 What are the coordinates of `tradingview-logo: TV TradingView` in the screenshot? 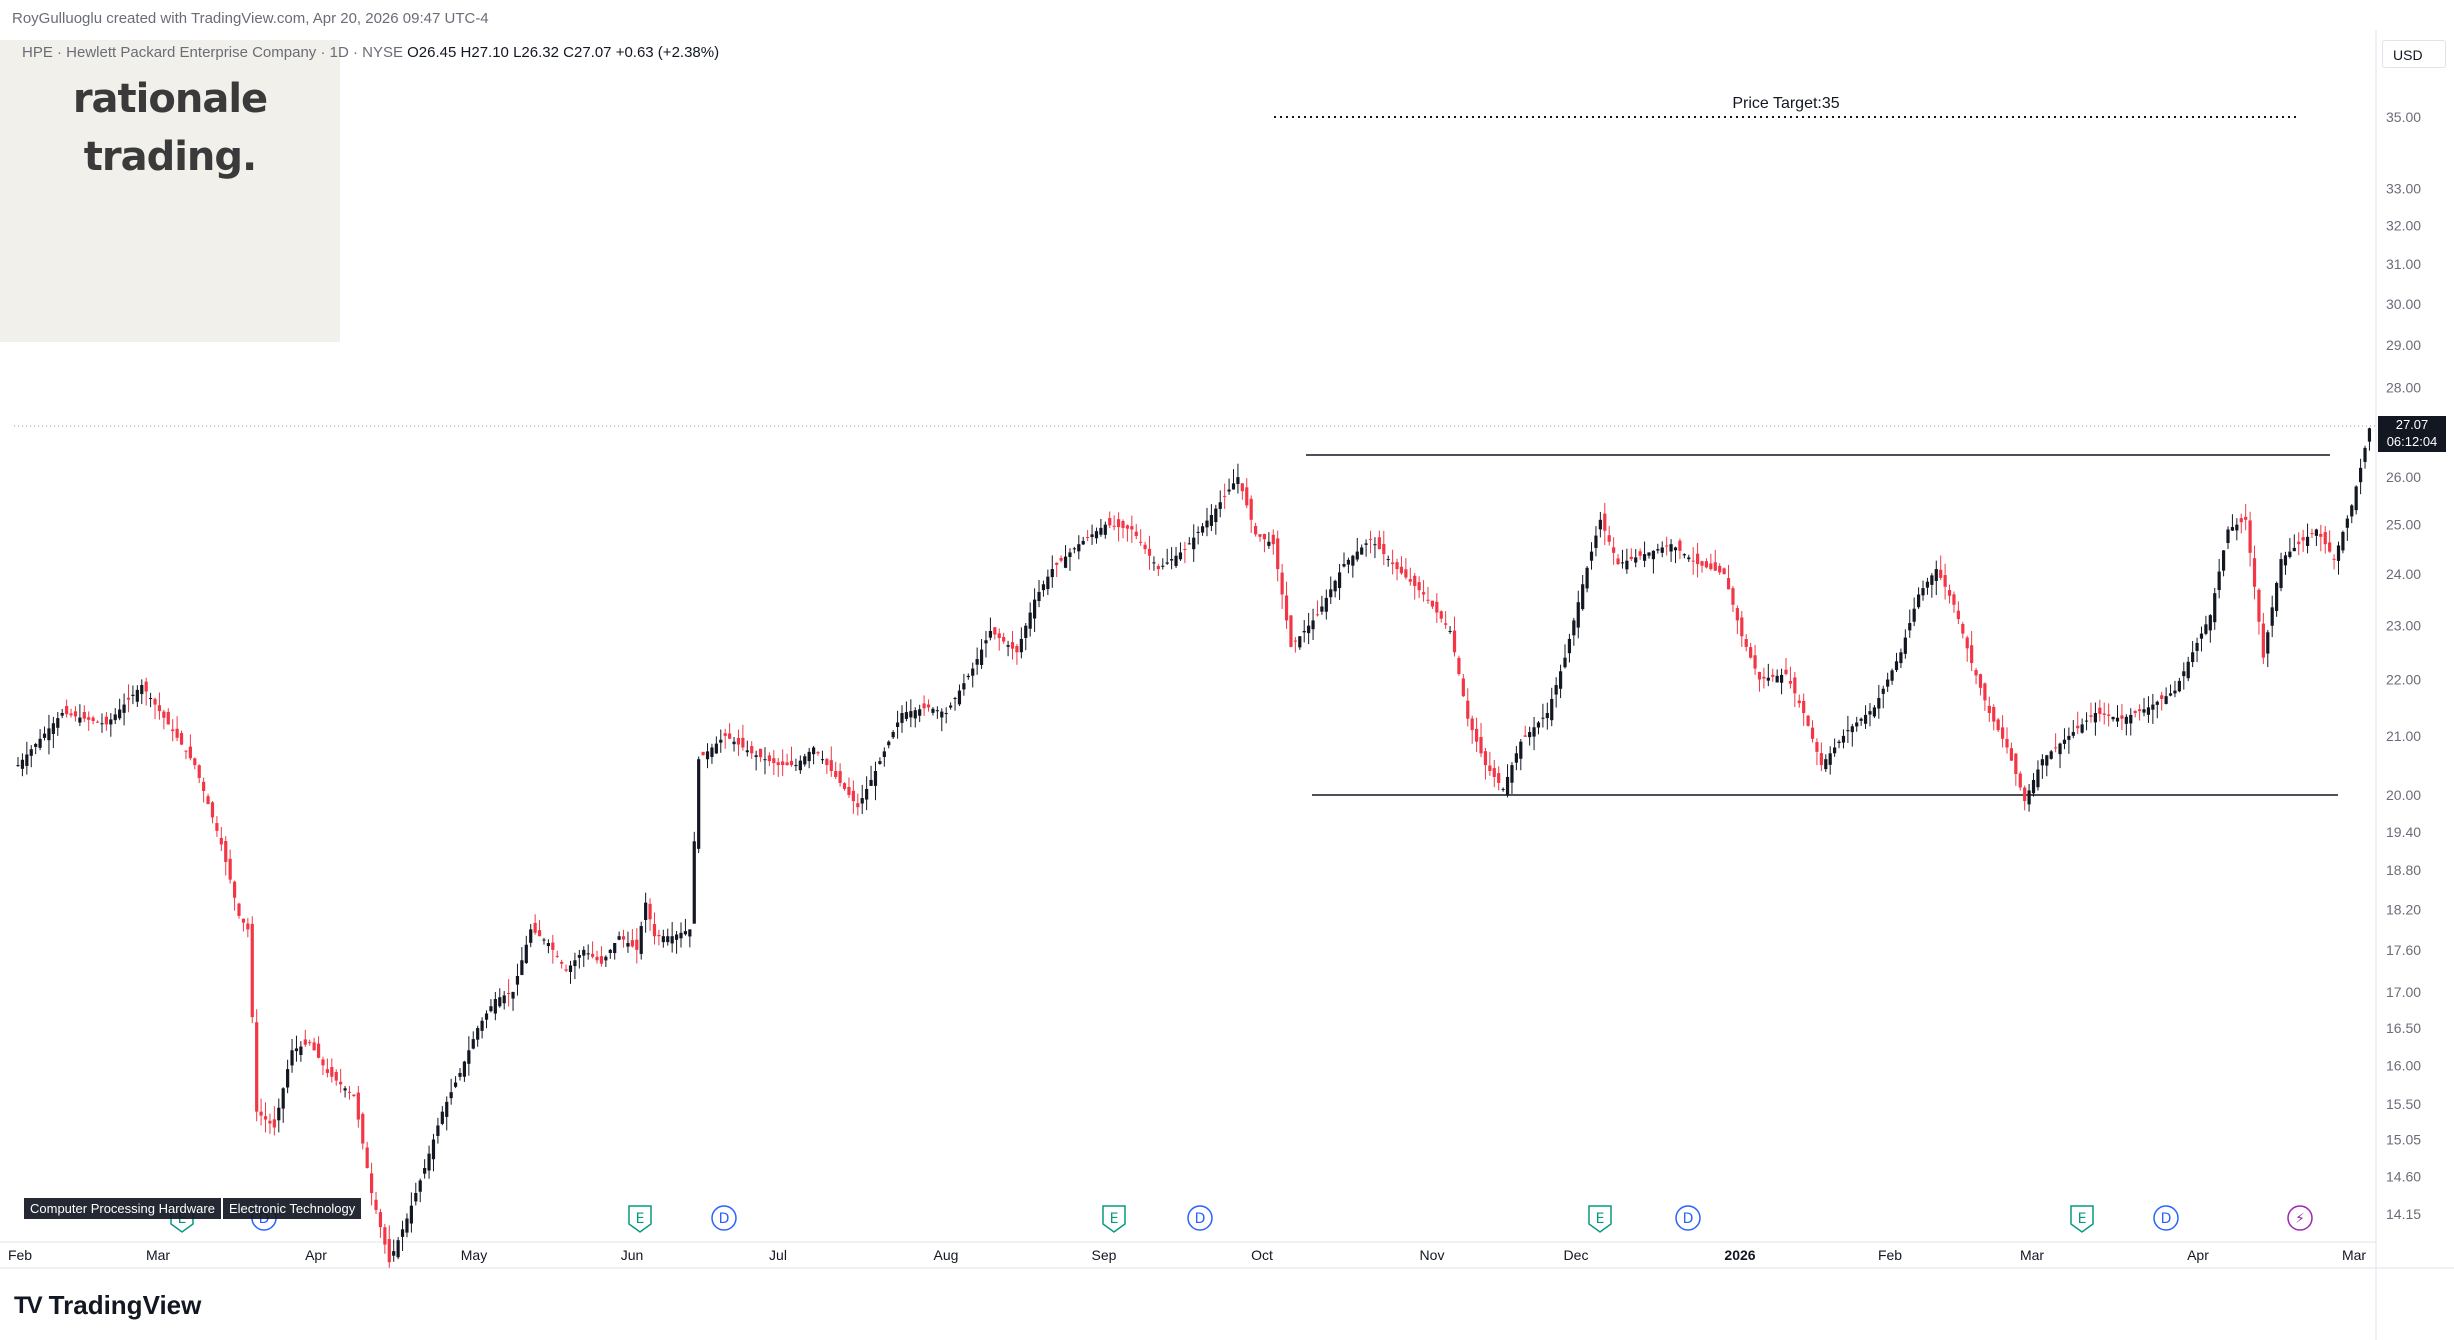 It's located at (107, 1305).